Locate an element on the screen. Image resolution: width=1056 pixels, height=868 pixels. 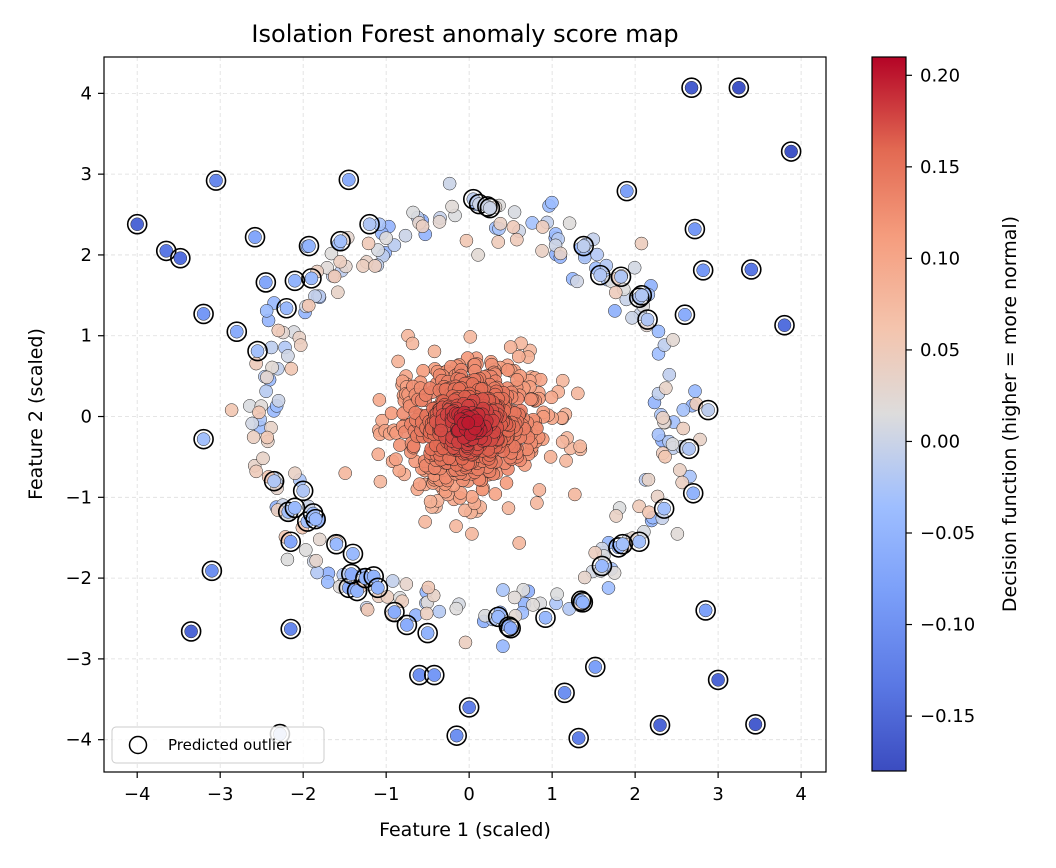
chart-title: Isolation Forest anomaly score map is located at coordinates (464, 34).